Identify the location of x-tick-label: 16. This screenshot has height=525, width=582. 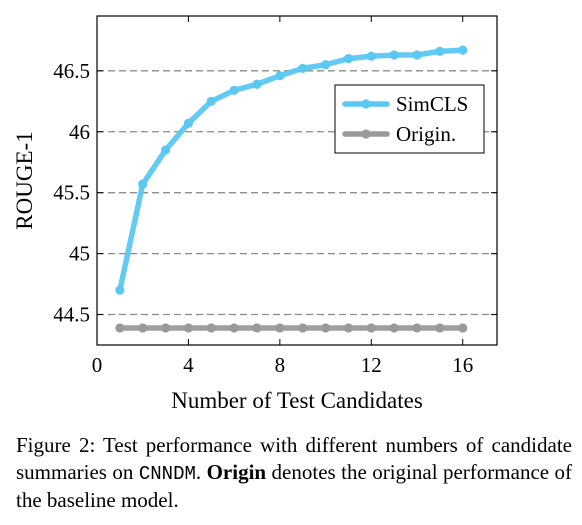
(462, 365).